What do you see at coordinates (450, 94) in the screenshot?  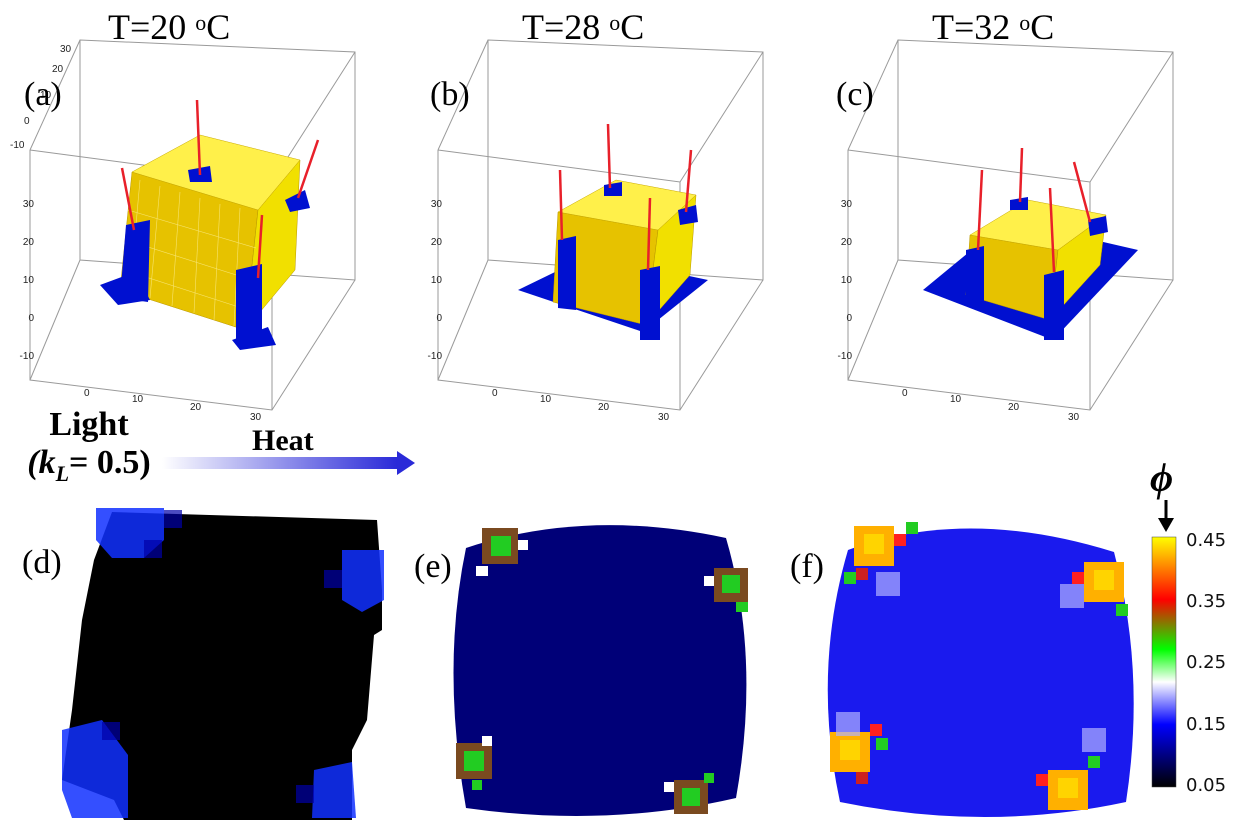 I see `panel-label-b: (b)` at bounding box center [450, 94].